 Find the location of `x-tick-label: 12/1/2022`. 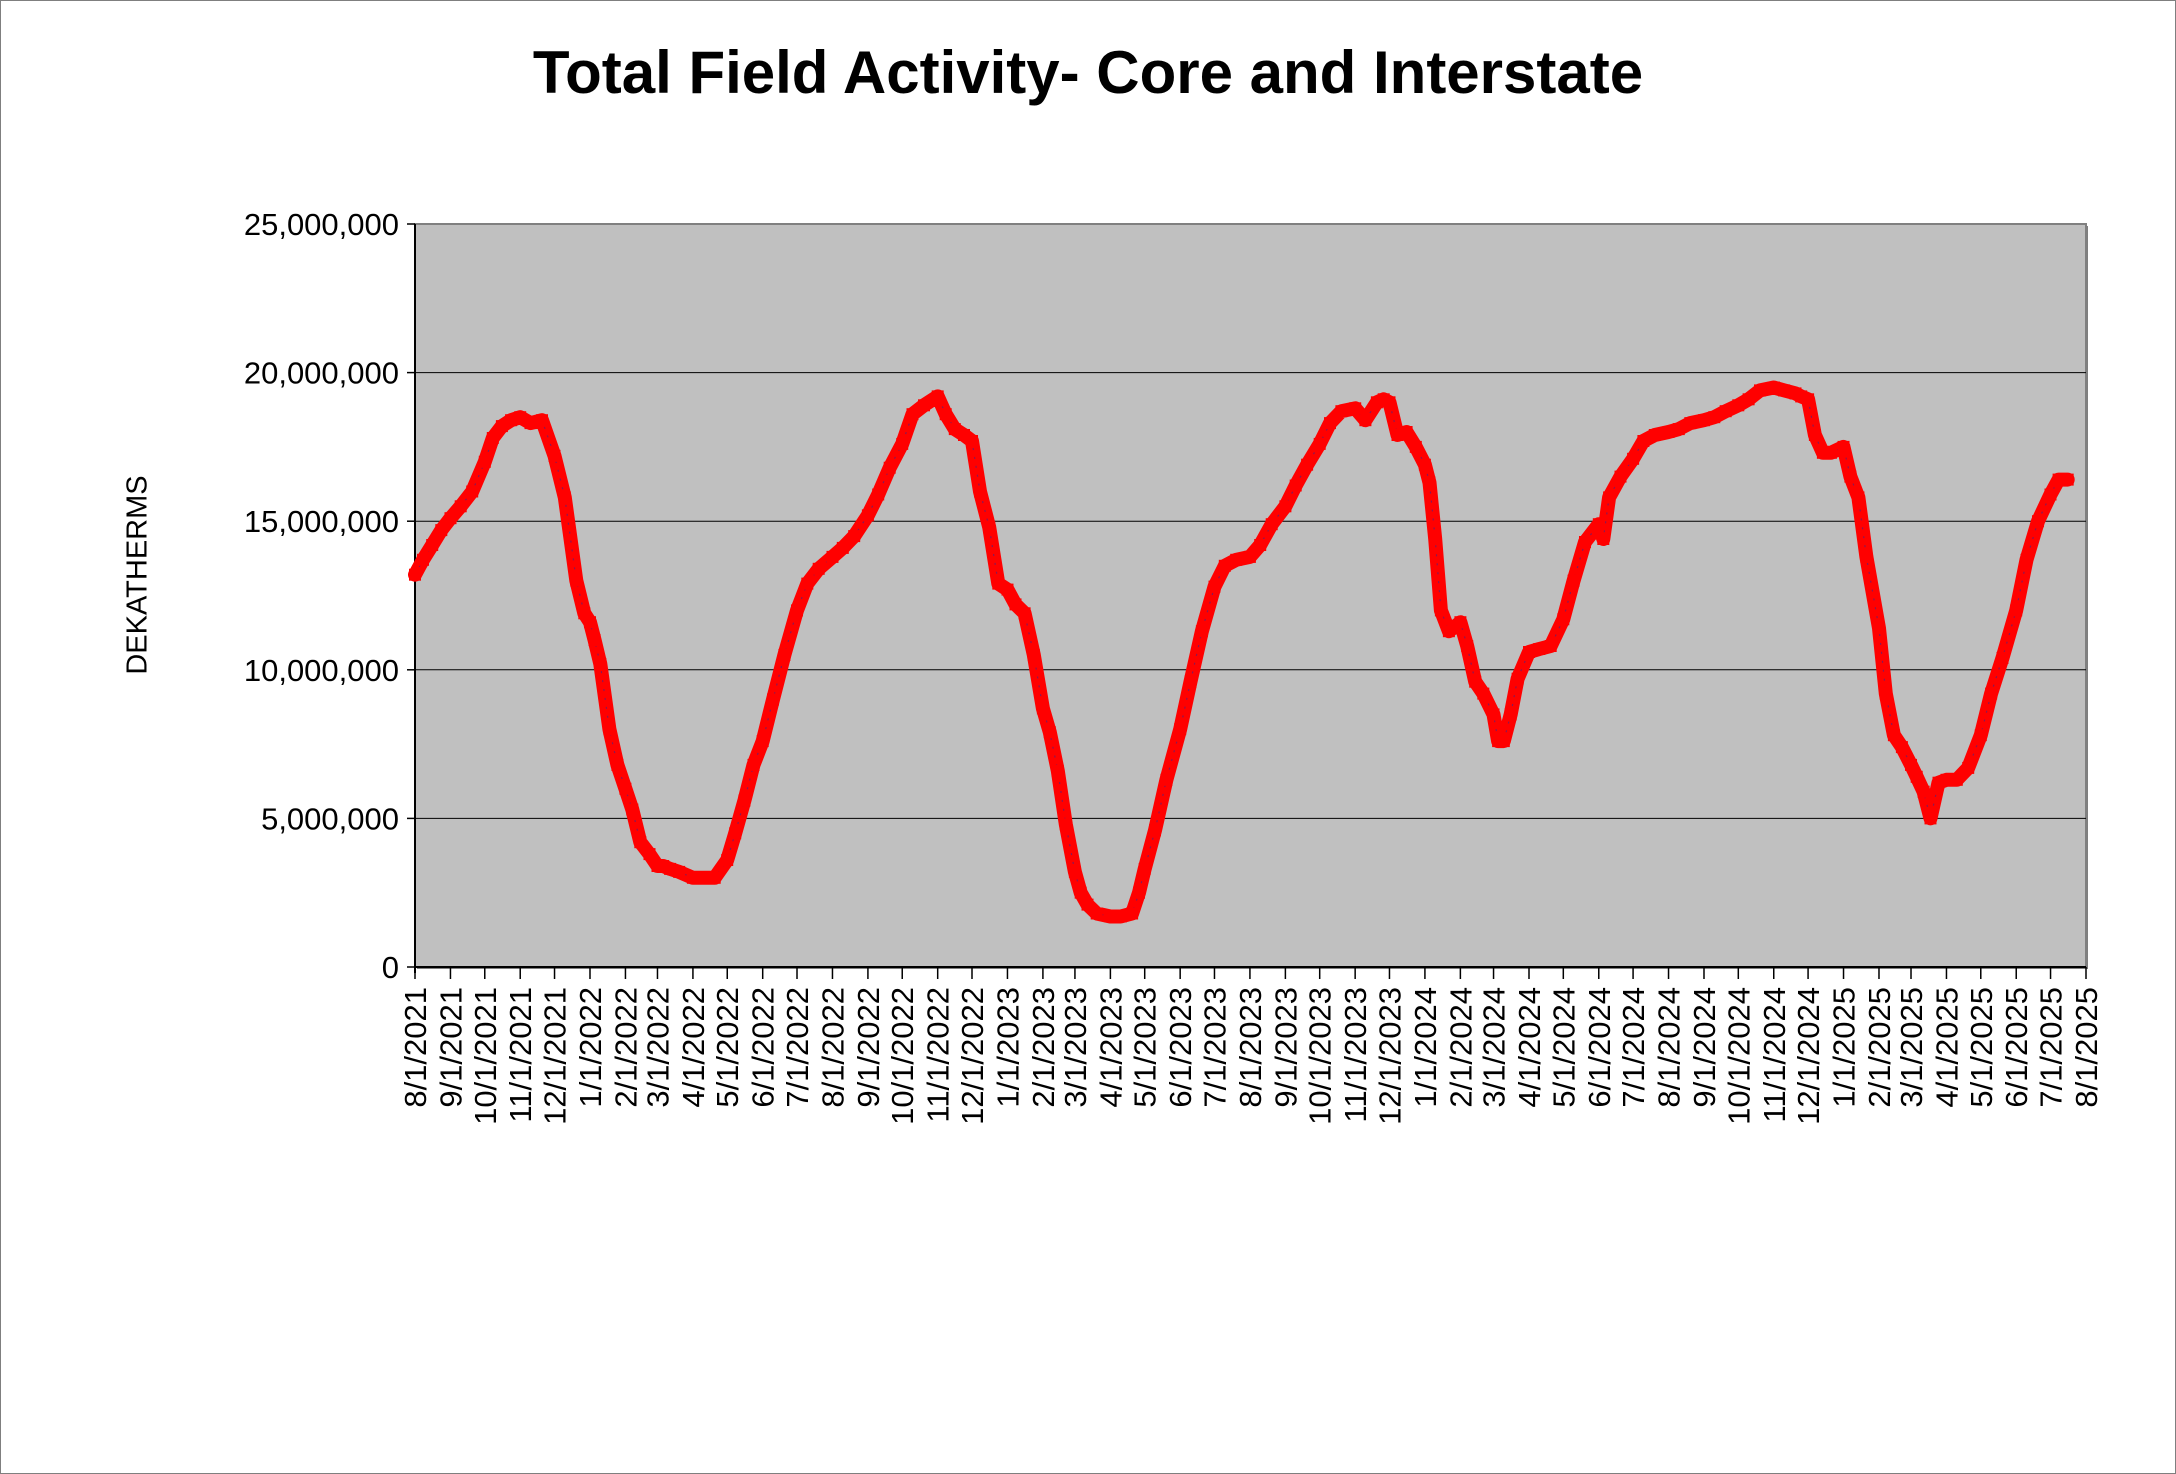

x-tick-label: 12/1/2022 is located at coordinates (972, 1056).